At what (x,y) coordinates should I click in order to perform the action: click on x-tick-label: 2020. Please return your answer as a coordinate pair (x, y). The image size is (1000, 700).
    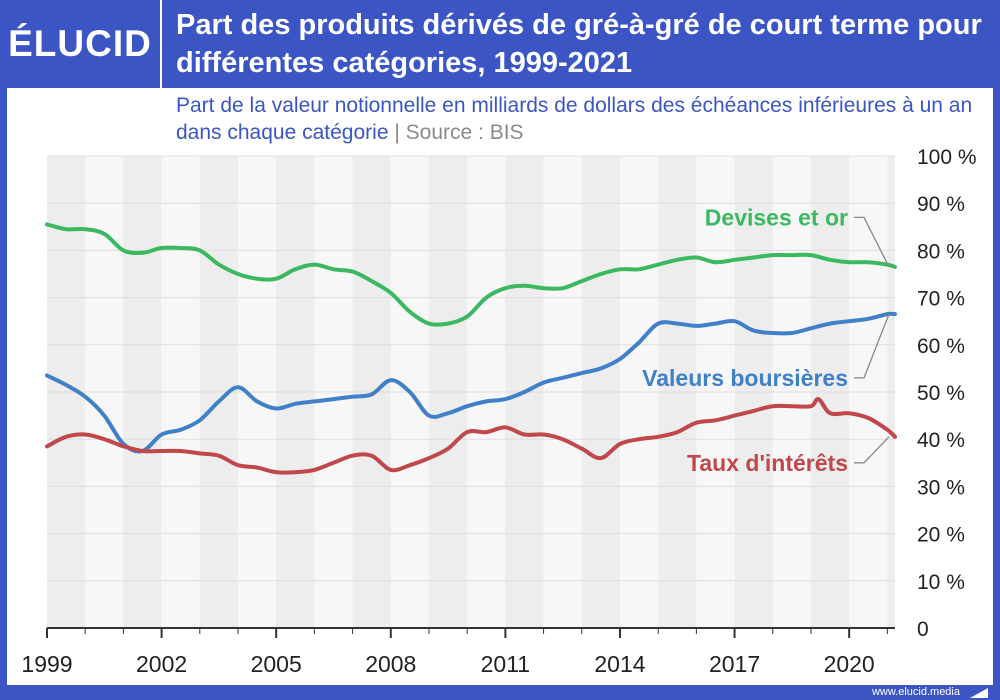
    Looking at the image, I should click on (849, 664).